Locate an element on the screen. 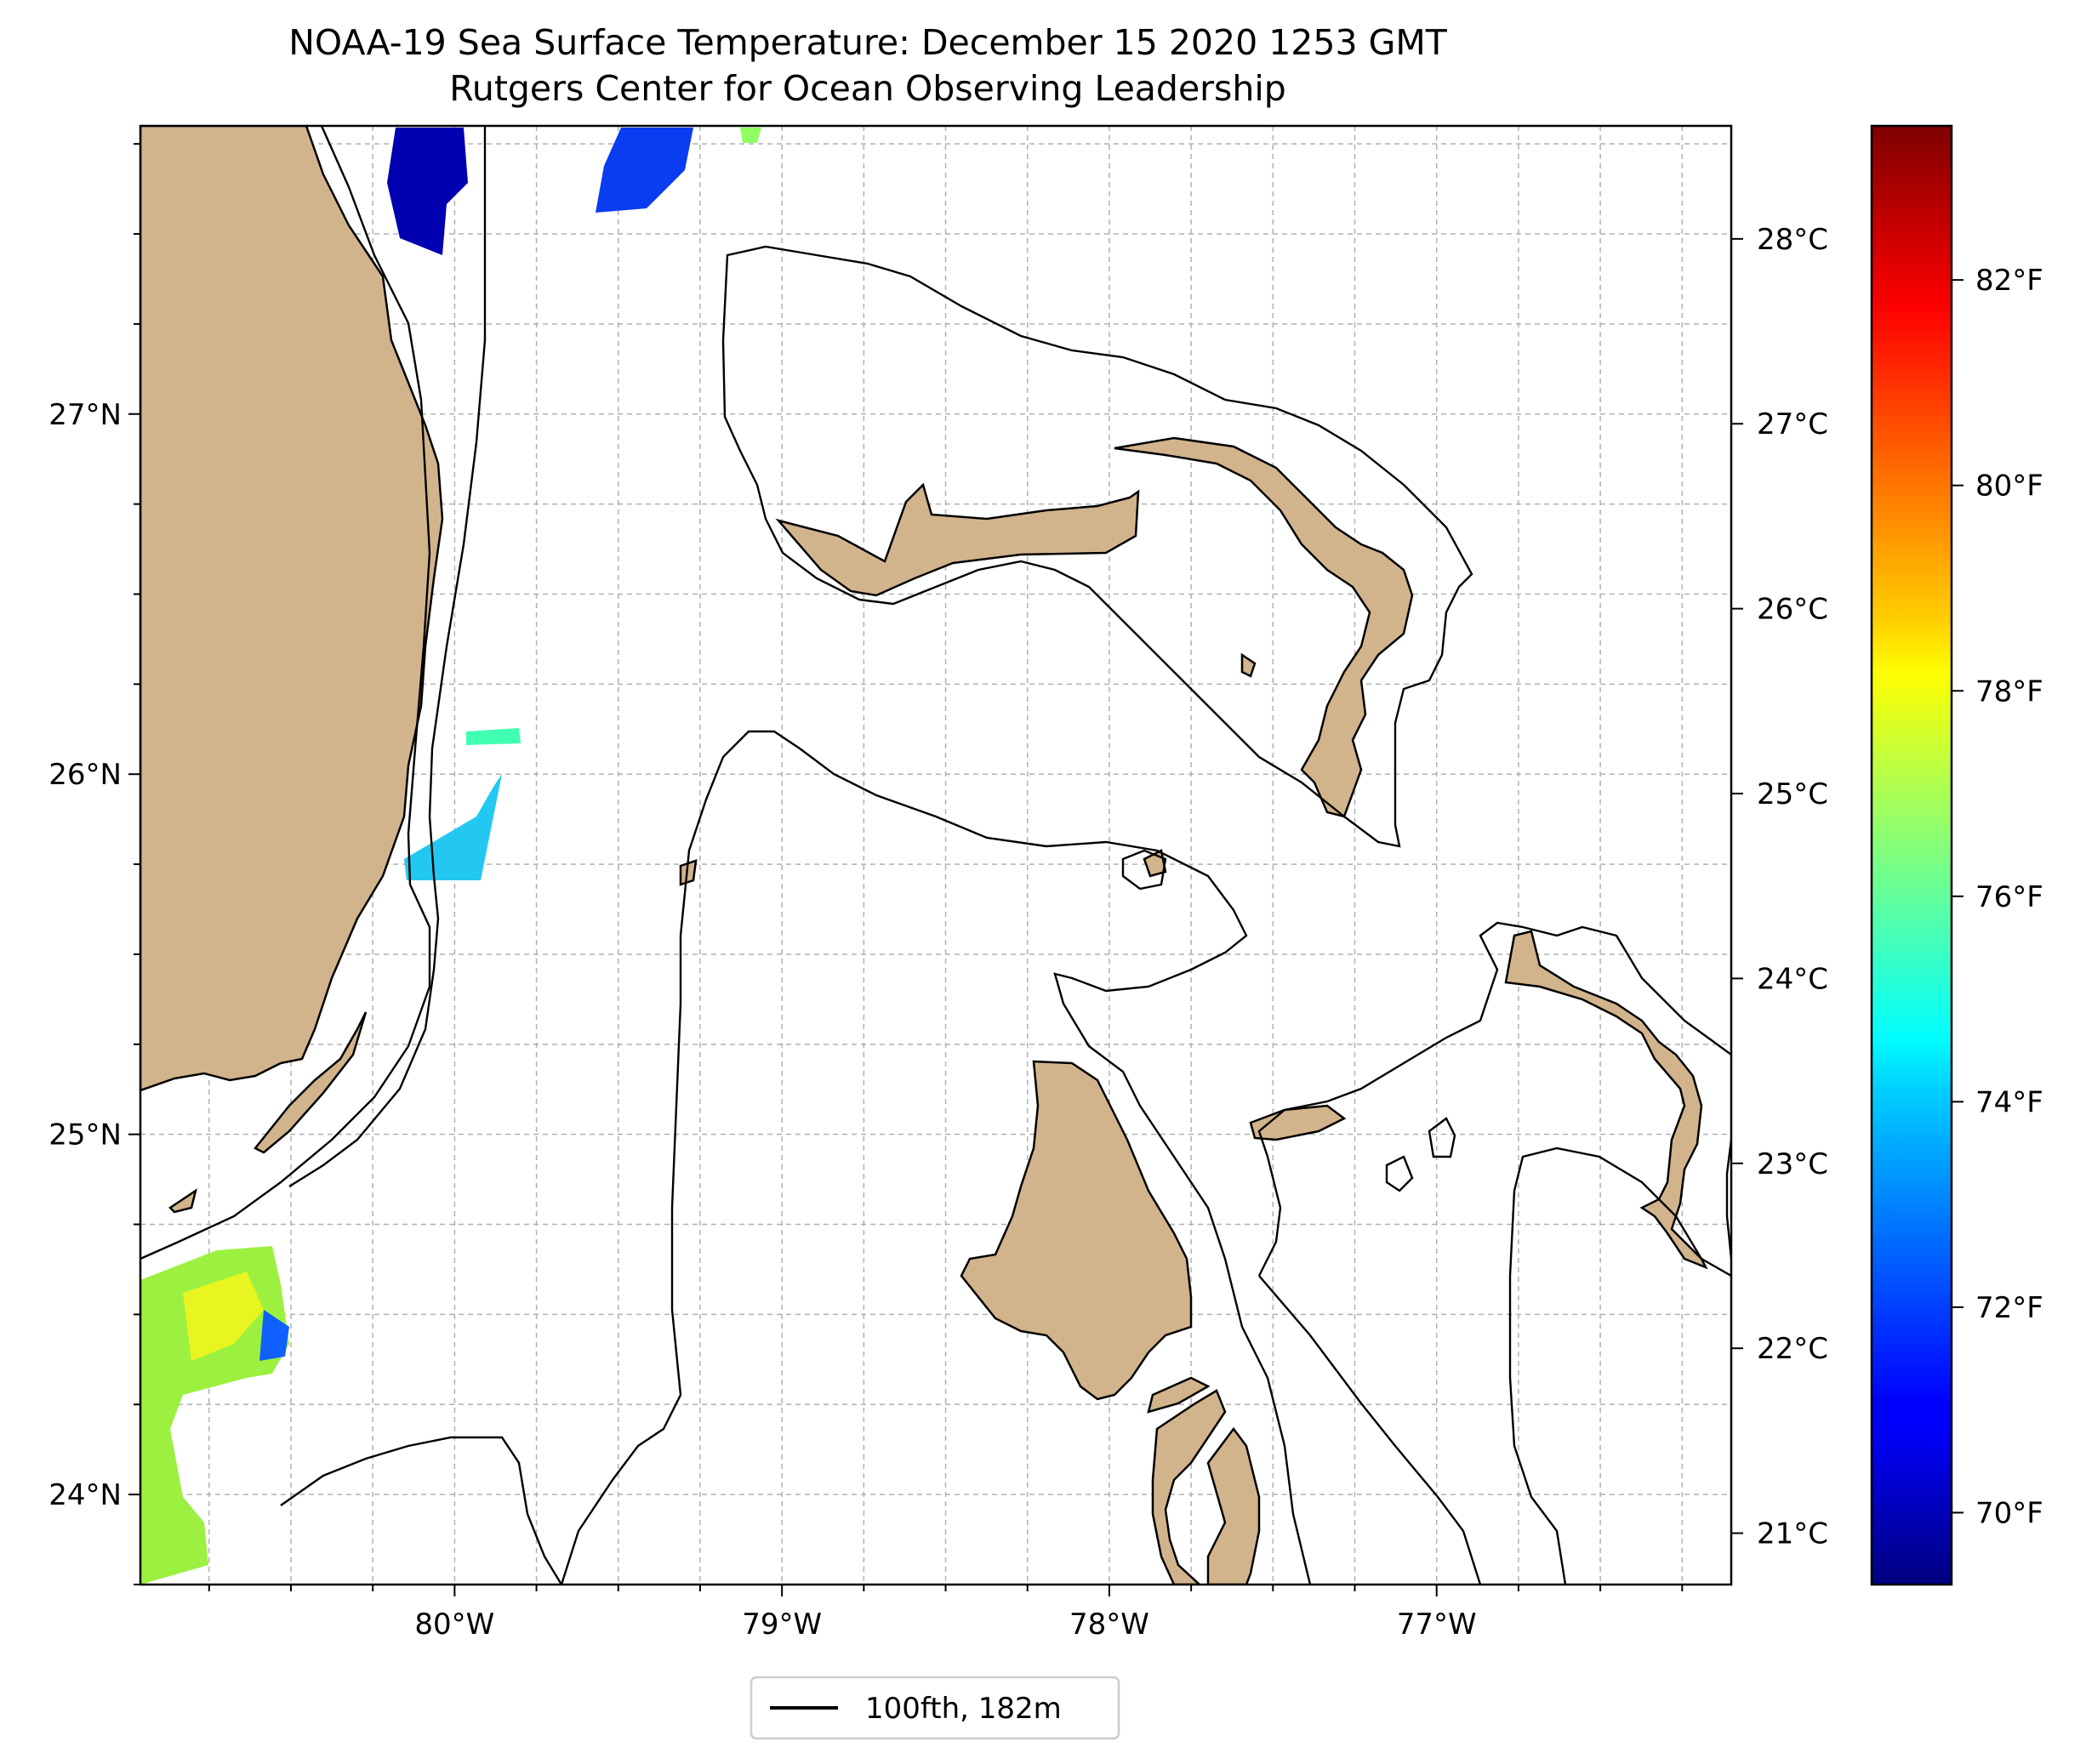 Image resolution: width=2086 pixels, height=1764 pixels. legend-box is located at coordinates (934, 1708).